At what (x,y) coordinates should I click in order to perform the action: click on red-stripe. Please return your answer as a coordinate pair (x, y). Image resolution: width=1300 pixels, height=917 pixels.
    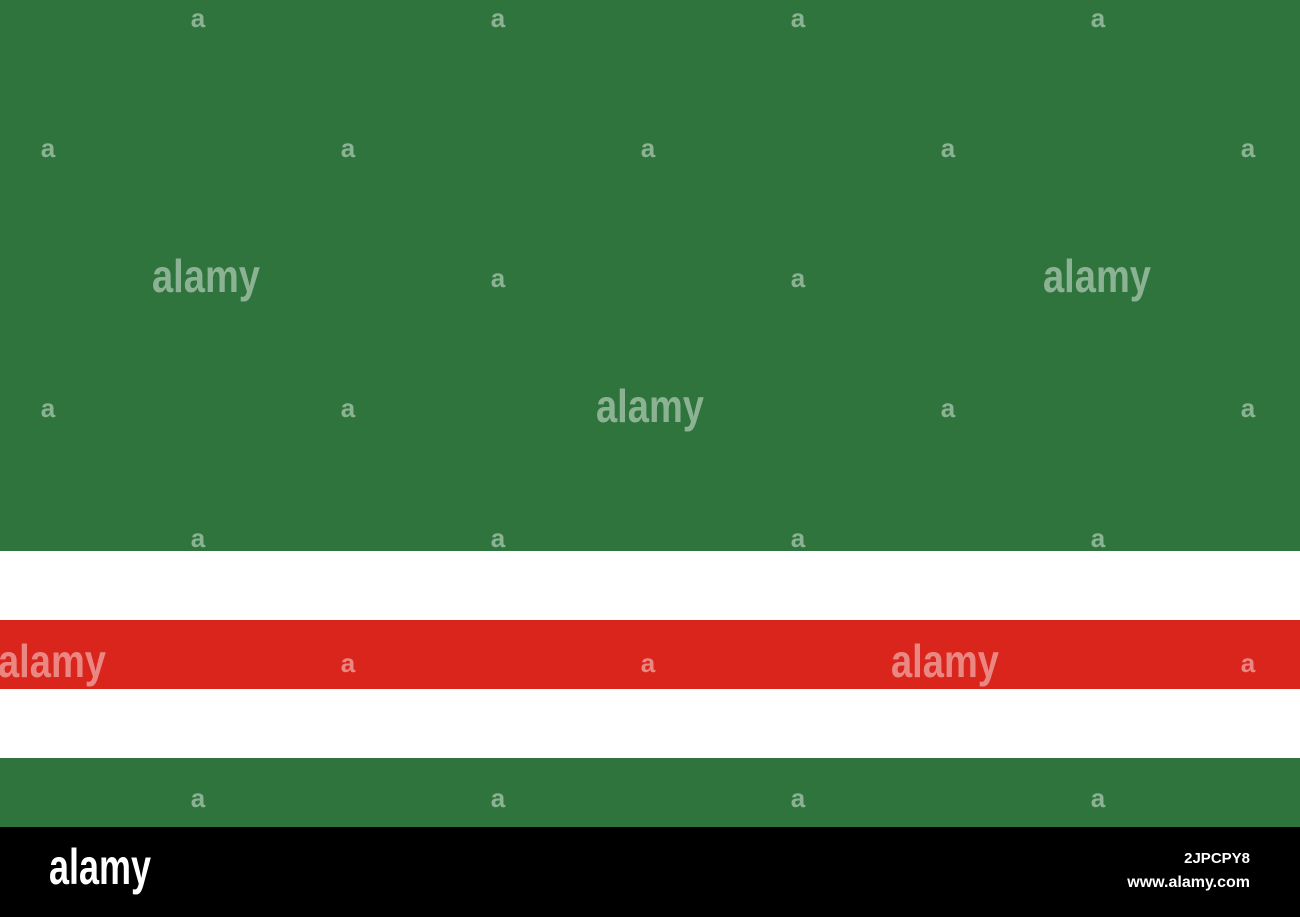
    Looking at the image, I should click on (650, 654).